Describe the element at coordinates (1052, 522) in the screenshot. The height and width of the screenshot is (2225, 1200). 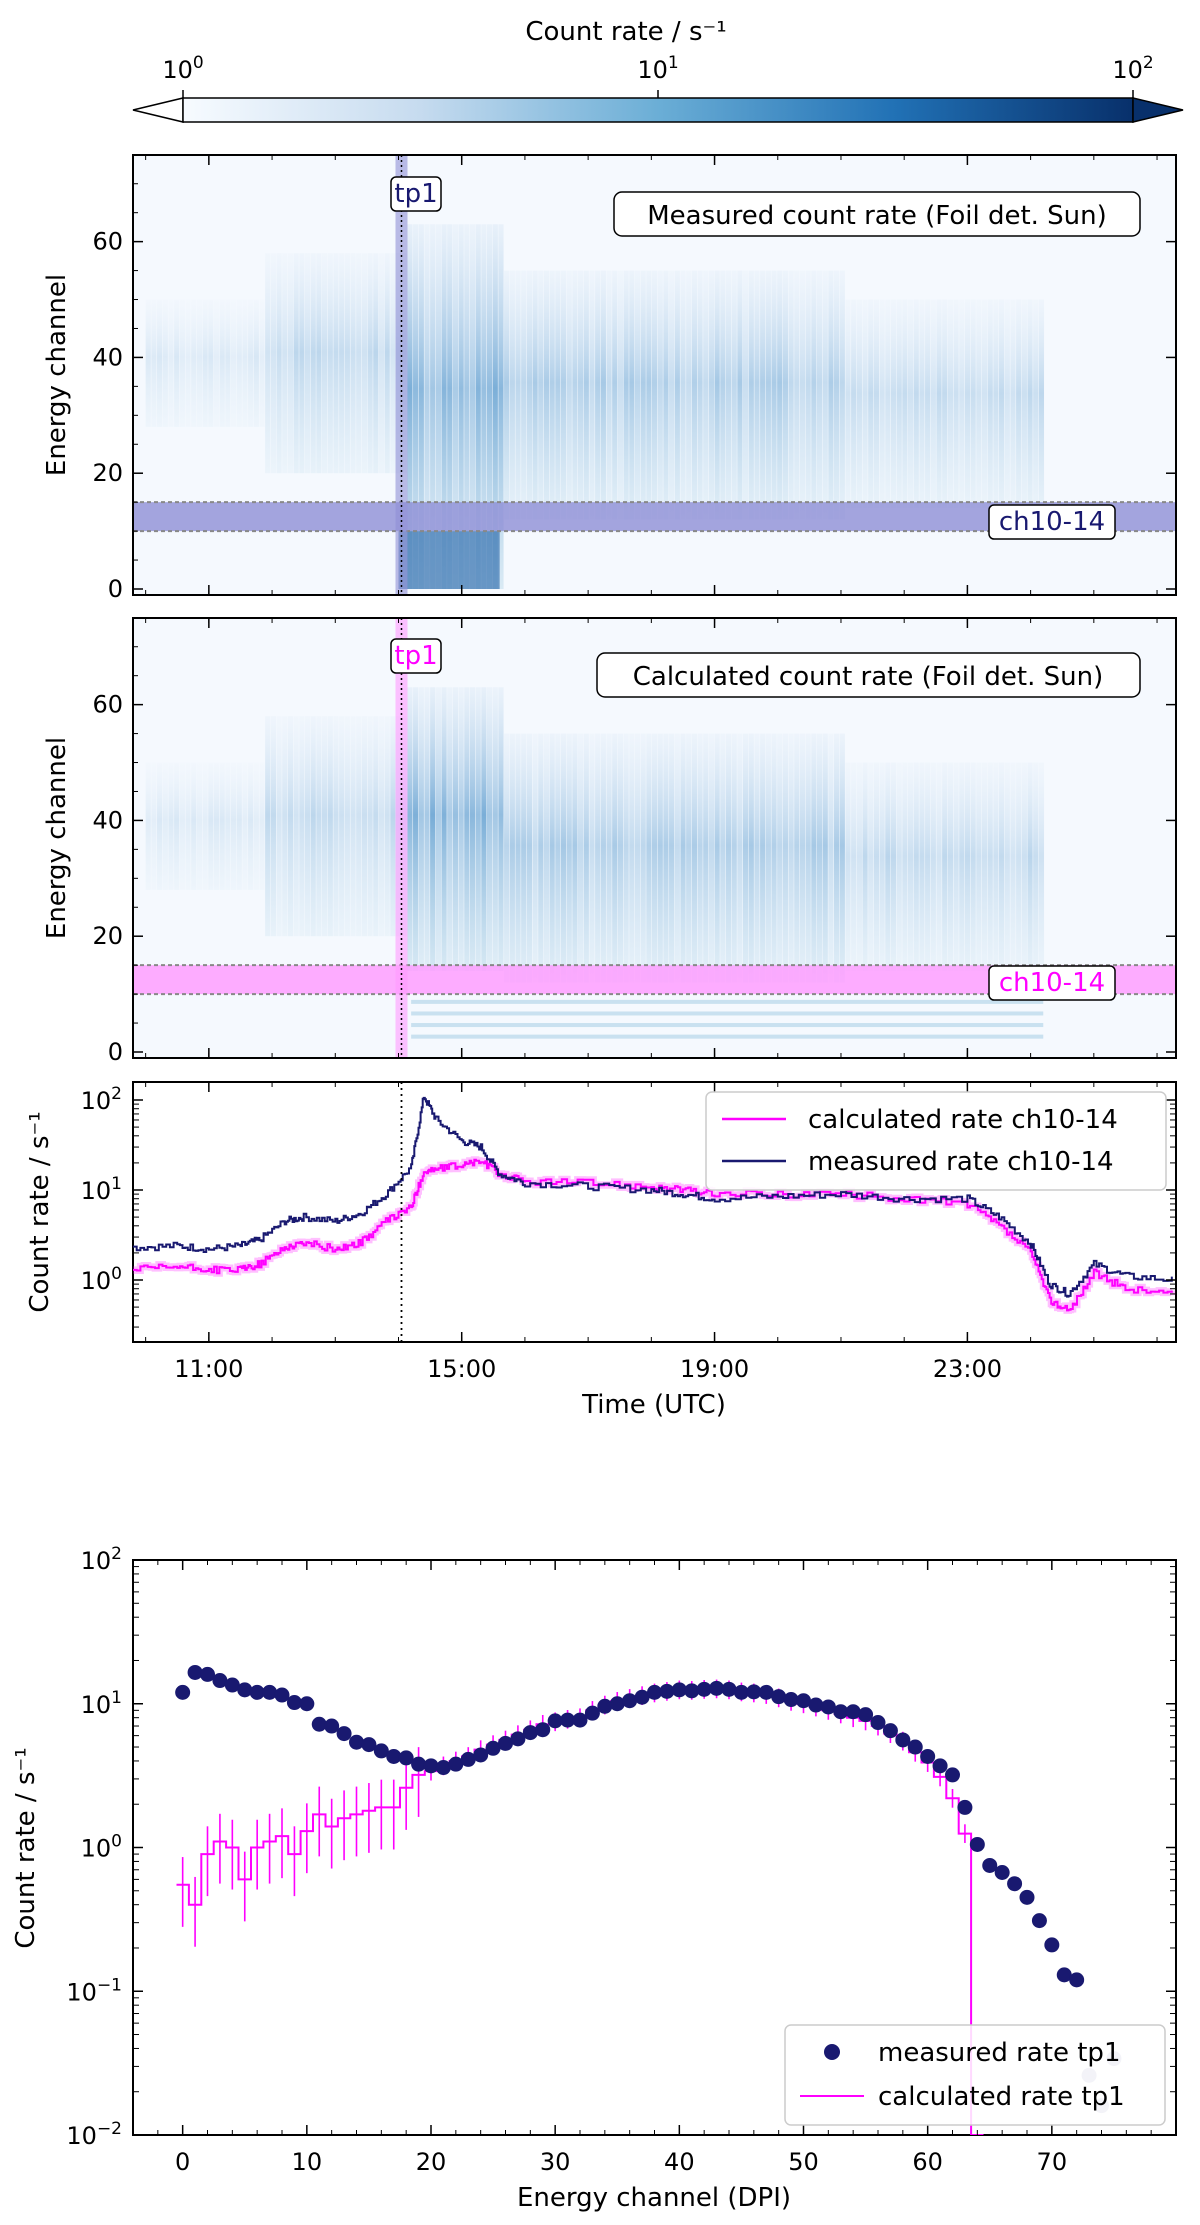
I see `band-label-box: ch10-14` at that location.